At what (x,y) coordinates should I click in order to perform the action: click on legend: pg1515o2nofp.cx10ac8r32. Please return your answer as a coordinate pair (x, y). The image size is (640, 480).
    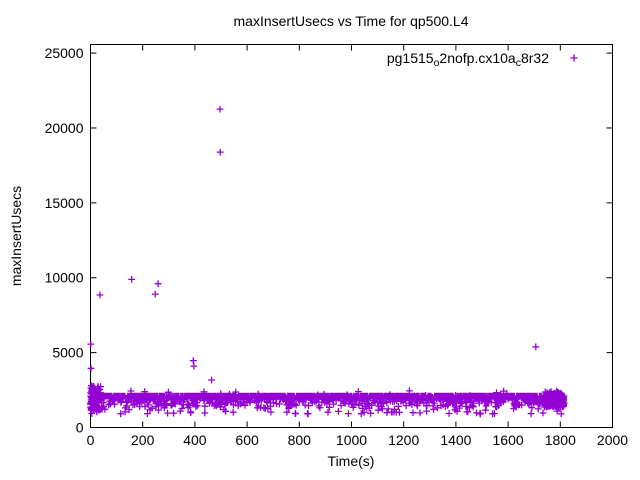
    Looking at the image, I should click on (482, 59).